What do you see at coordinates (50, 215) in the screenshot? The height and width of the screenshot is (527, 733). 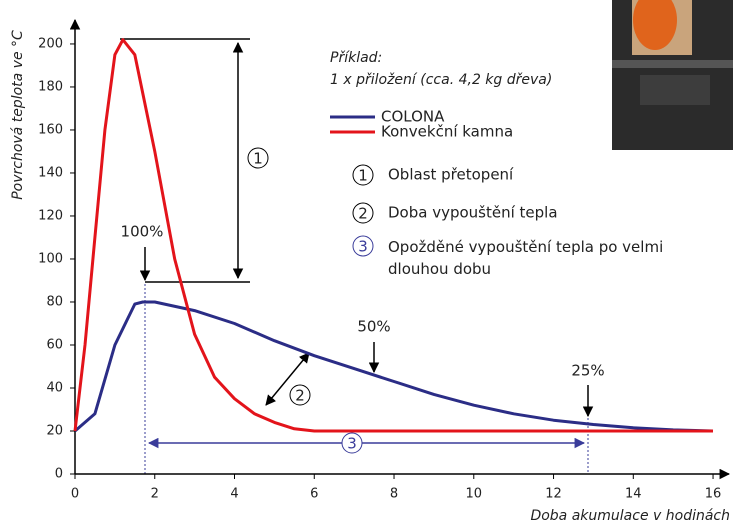 I see `y-tick-label: 120` at bounding box center [50, 215].